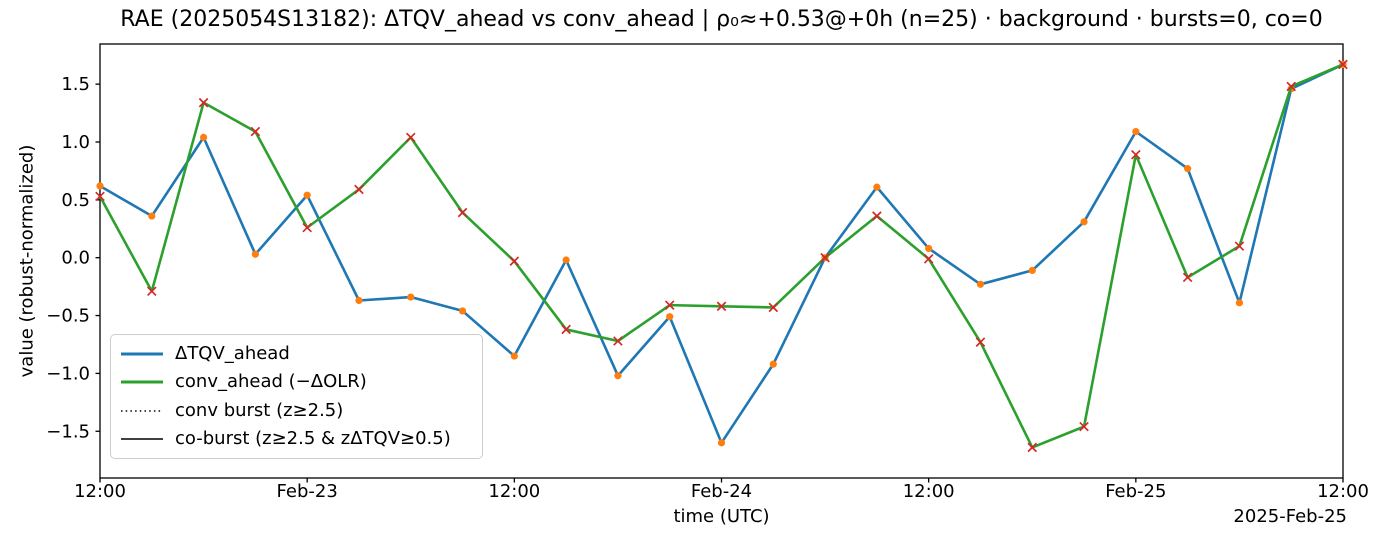  Describe the element at coordinates (307, 491) in the screenshot. I see `x-tick-label: Feb-23` at that location.